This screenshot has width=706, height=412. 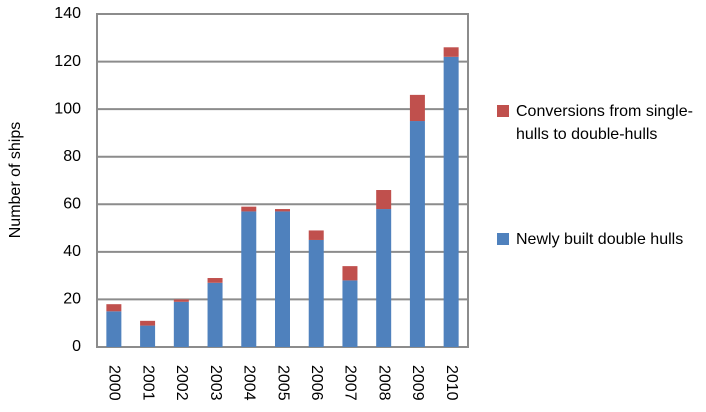 What do you see at coordinates (451, 383) in the screenshot?
I see `x-tick-label: 2010` at bounding box center [451, 383].